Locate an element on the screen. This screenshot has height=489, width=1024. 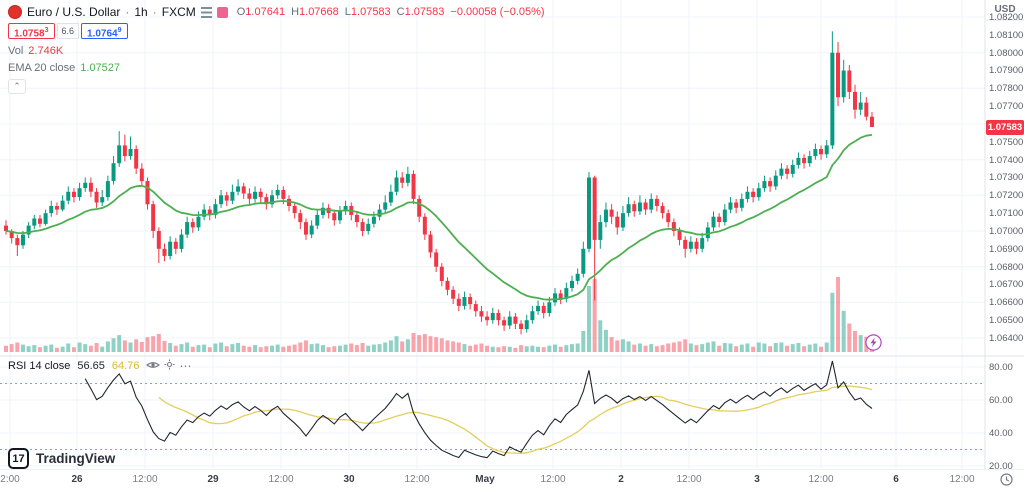
price-tick-label: 1.06500 is located at coordinates (1006, 321).